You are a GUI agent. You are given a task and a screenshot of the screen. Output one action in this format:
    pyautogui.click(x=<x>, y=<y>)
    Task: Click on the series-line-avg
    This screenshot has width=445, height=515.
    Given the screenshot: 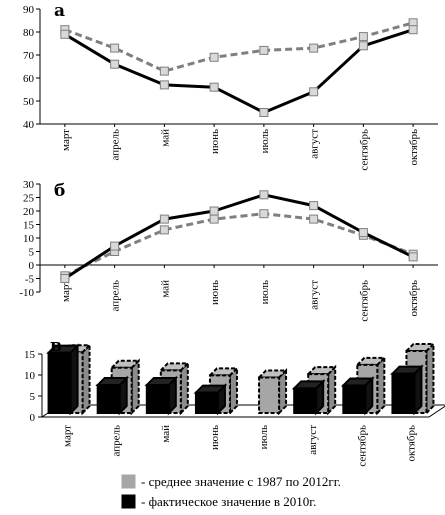 What is the action you would take?
    pyautogui.click(x=239, y=47)
    